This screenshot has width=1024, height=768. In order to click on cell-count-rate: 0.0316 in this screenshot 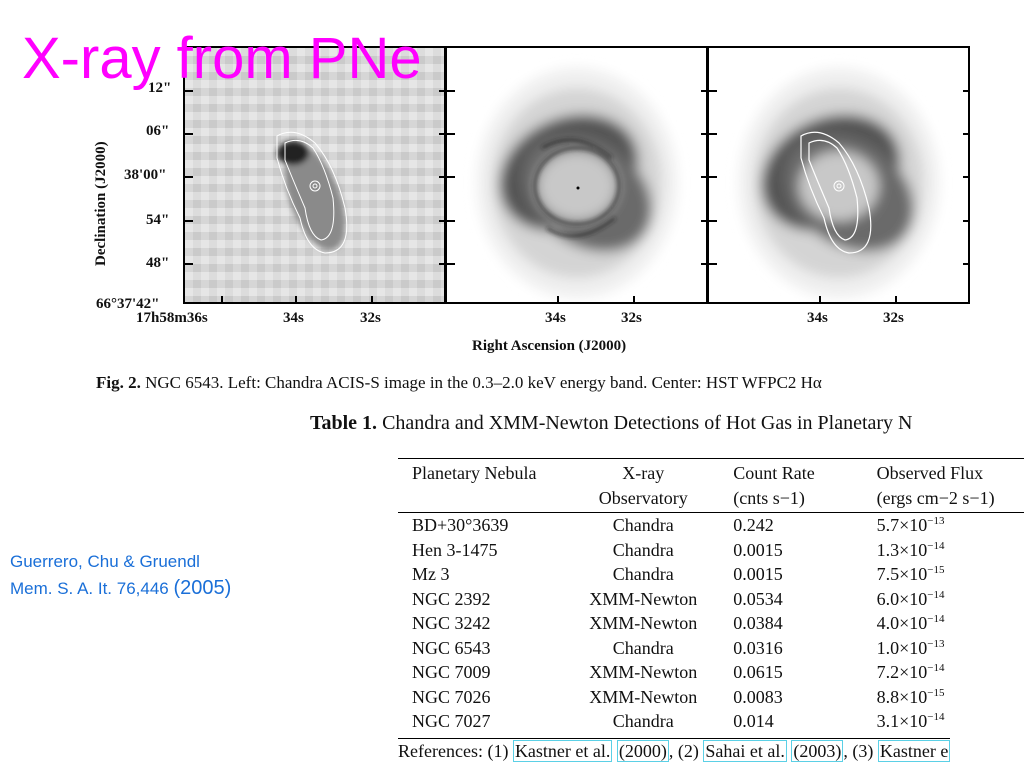, I will do `click(758, 647)`.